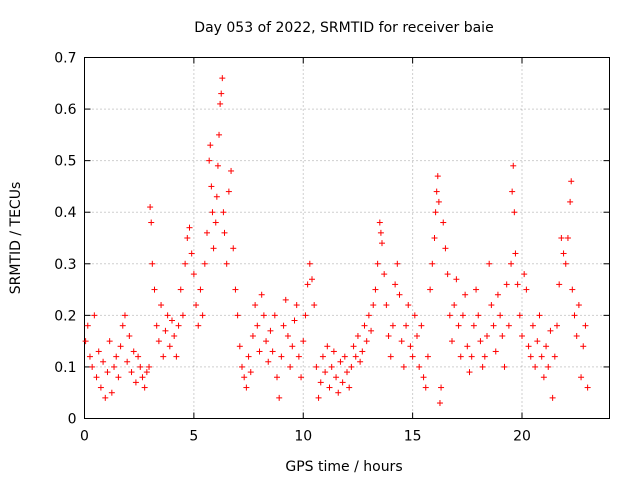 This screenshot has width=640, height=480. What do you see at coordinates (65, 59) in the screenshot?
I see `y-tick-label: 0.7` at bounding box center [65, 59].